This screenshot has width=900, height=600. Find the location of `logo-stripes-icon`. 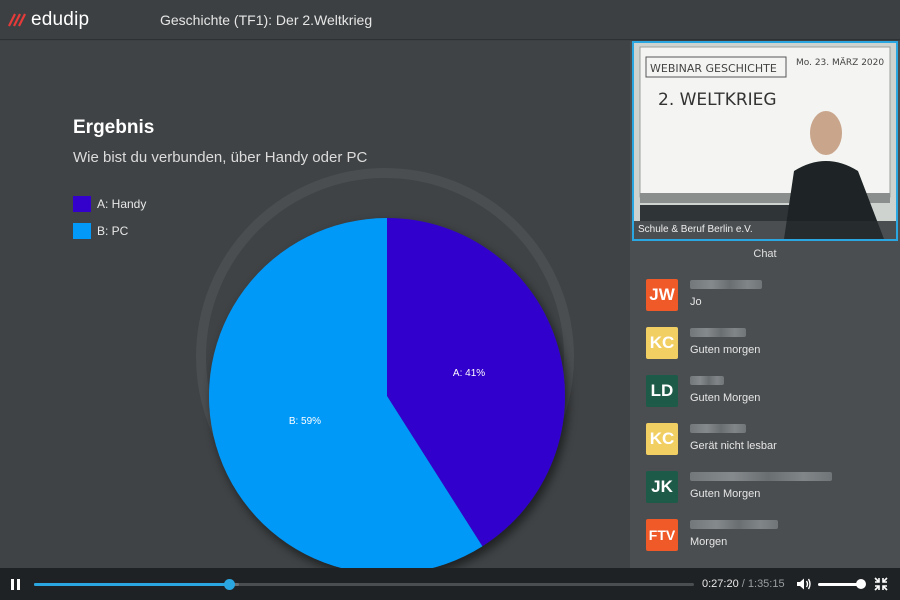

logo-stripes-icon is located at coordinates (17, 20).